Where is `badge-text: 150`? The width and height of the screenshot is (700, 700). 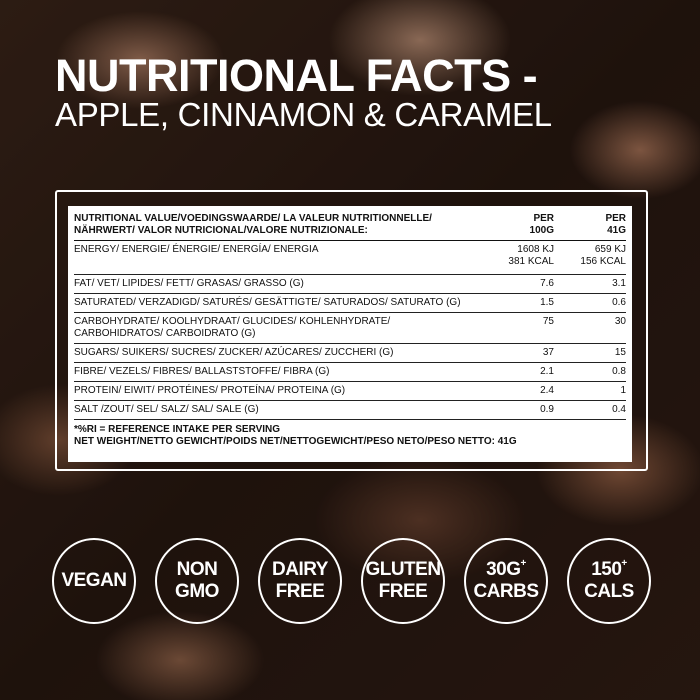
badge-text: 150 is located at coordinates (606, 569).